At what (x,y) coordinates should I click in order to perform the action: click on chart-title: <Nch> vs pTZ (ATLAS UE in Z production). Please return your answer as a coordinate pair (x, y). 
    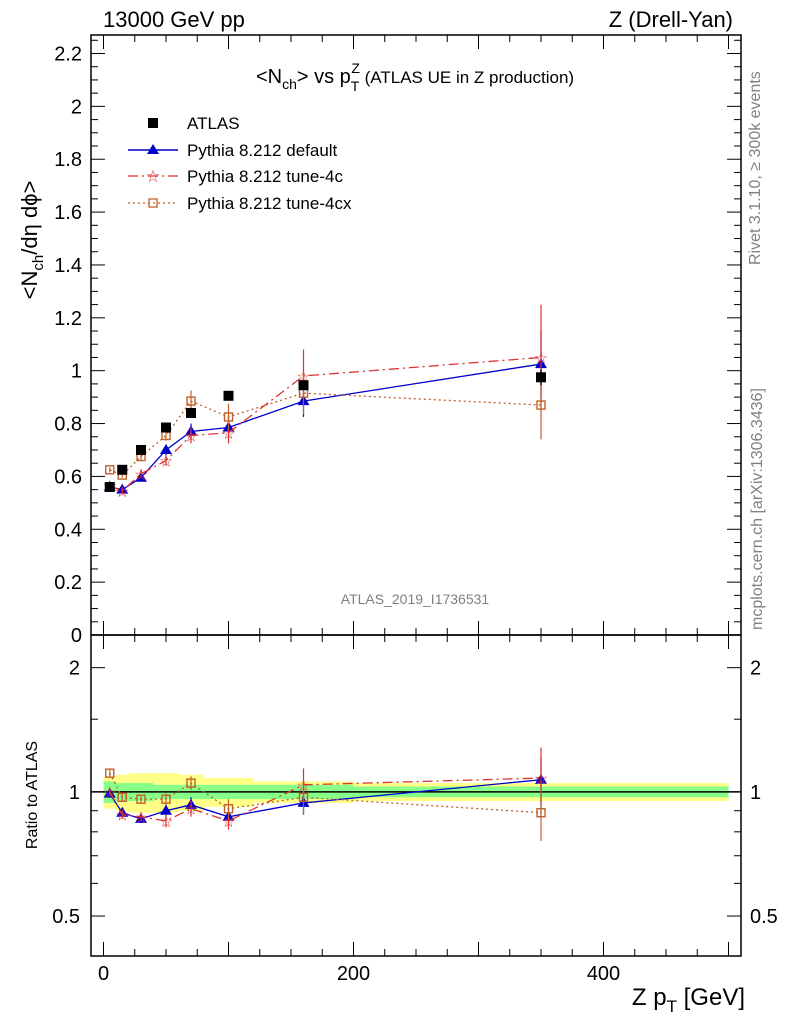
    Looking at the image, I should click on (415, 77).